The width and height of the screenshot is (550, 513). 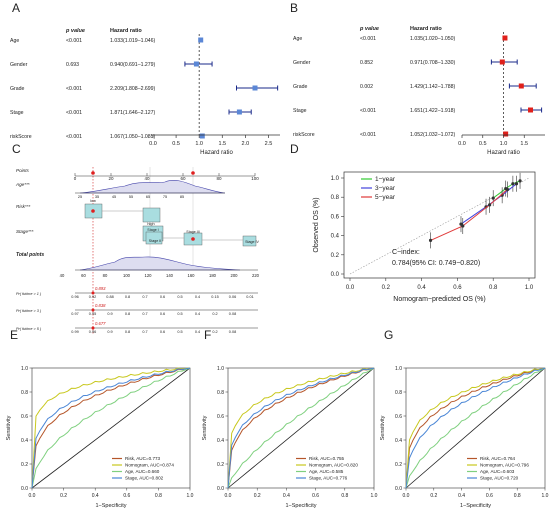 I want to click on roc-diagonal-f, so click(x=301, y=428).